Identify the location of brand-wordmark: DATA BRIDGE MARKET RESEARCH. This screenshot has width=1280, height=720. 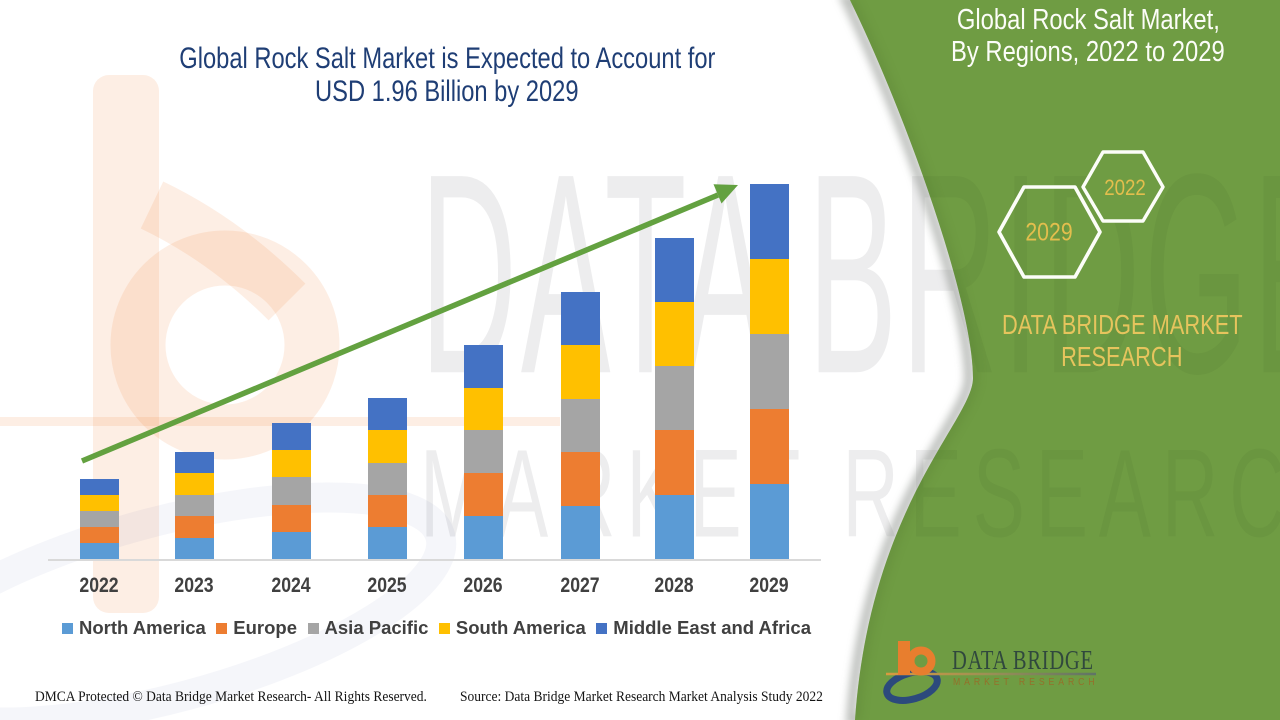
(1116, 341).